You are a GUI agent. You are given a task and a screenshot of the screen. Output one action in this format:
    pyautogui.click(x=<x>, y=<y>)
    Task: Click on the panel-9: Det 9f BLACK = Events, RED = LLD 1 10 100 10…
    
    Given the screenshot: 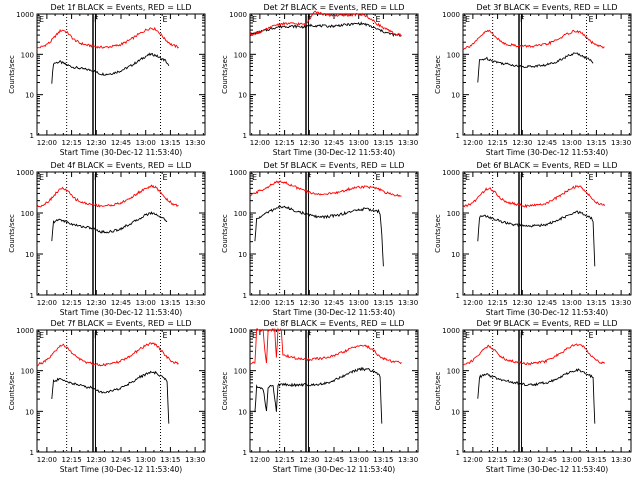 What is the action you would take?
    pyautogui.click(x=533, y=396)
    